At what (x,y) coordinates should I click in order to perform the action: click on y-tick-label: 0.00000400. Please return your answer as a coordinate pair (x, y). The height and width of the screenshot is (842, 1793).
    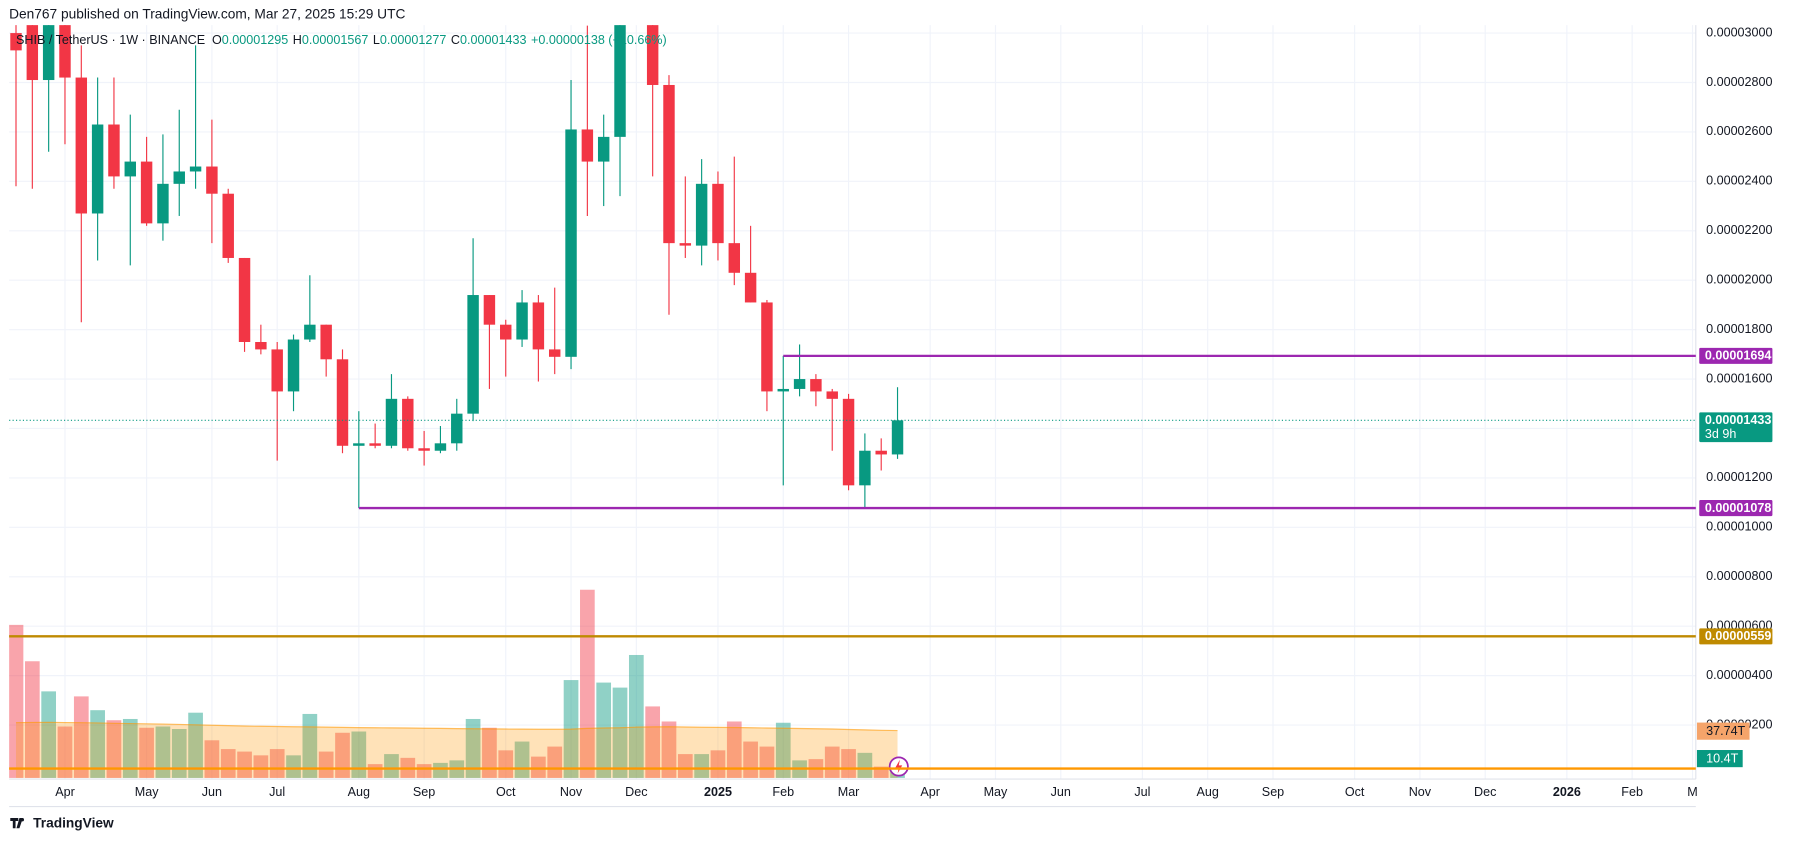
    Looking at the image, I should click on (1739, 675).